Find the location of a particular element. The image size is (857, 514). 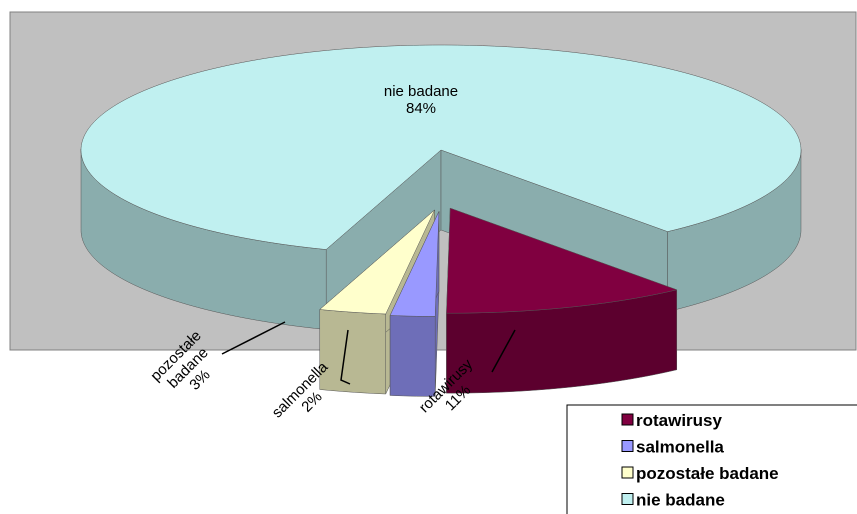

data-label-text: nie badane is located at coordinates (421, 91).